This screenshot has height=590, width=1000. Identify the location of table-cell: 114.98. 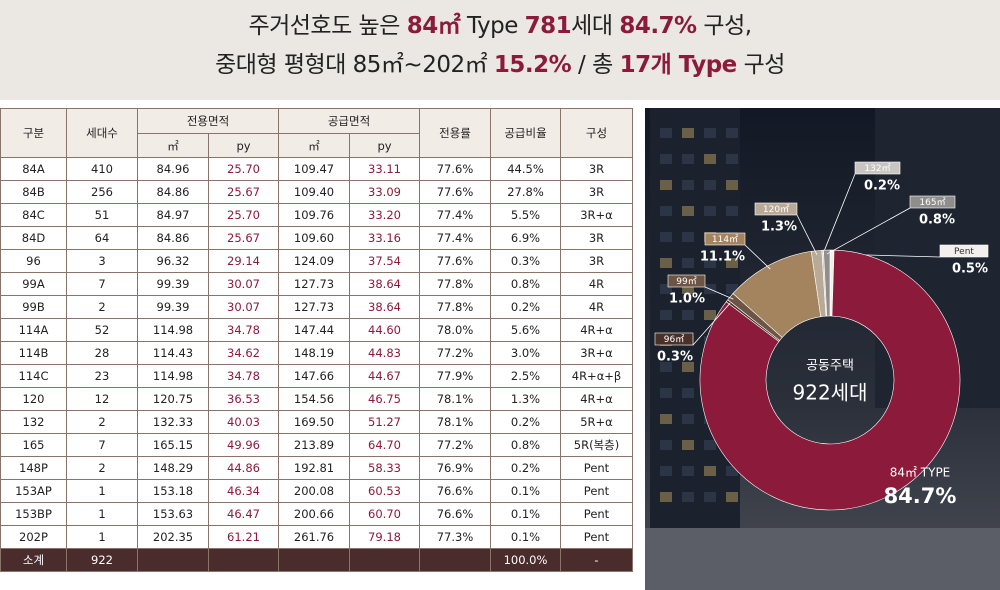
(173, 376).